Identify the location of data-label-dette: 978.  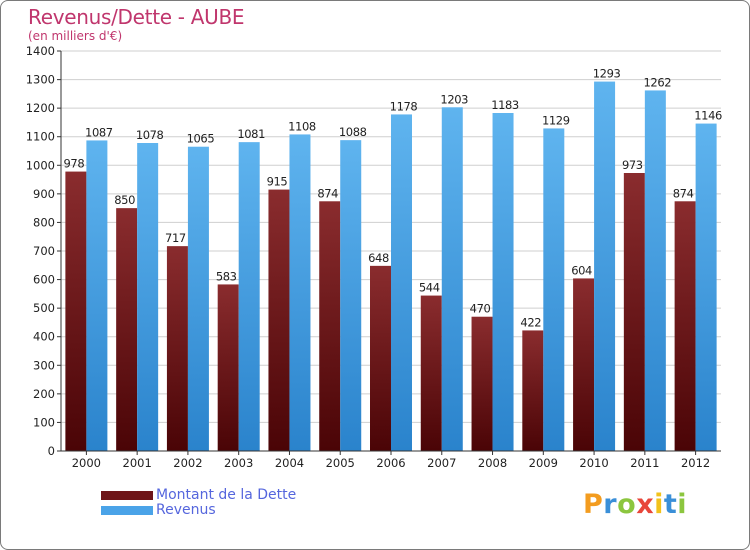
(74, 164).